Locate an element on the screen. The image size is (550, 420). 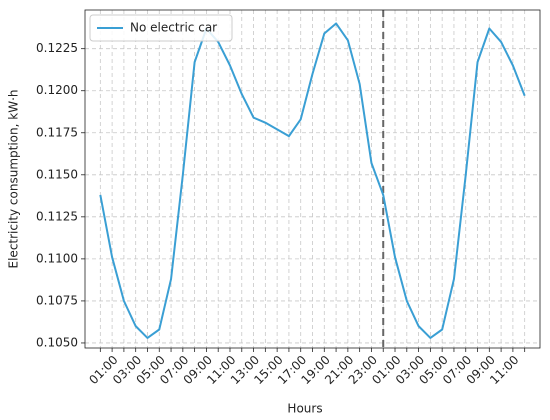
y-tick-label: 0.1100 is located at coordinates (57, 258).